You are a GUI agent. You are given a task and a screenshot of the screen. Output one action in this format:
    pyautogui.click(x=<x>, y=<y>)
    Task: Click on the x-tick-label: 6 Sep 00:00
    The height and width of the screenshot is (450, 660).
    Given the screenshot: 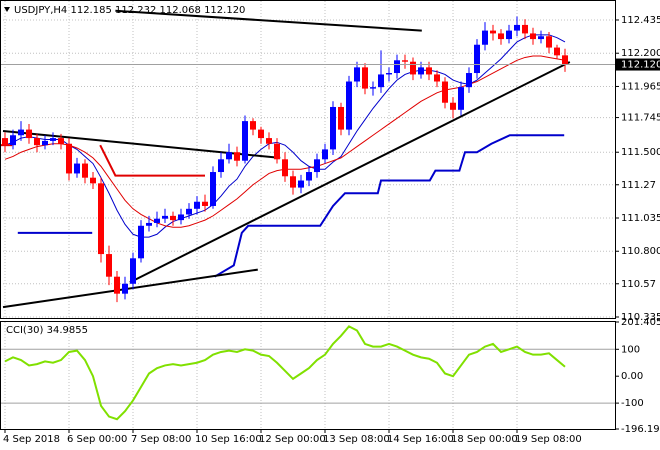 What is the action you would take?
    pyautogui.click(x=97, y=439)
    